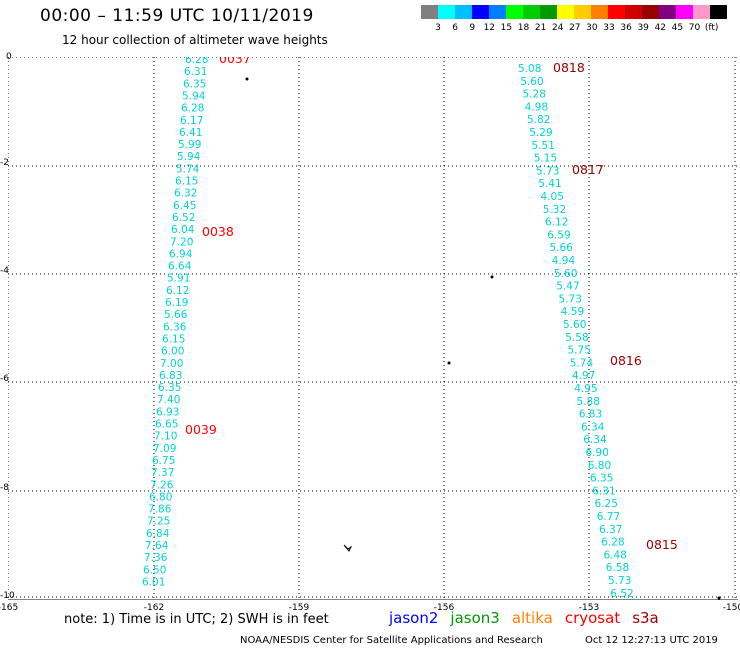 The image size is (740, 650). I want to click on wave-height-value: 4.95, so click(585, 389).